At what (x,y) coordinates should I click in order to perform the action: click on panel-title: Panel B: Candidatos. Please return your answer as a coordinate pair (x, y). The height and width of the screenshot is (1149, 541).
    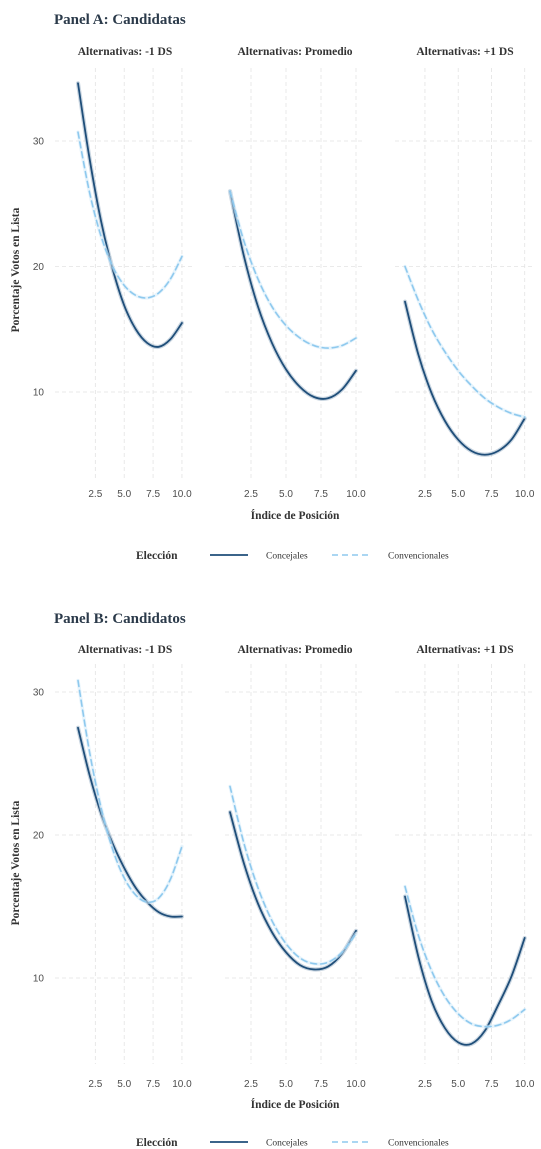
    Looking at the image, I should click on (120, 619).